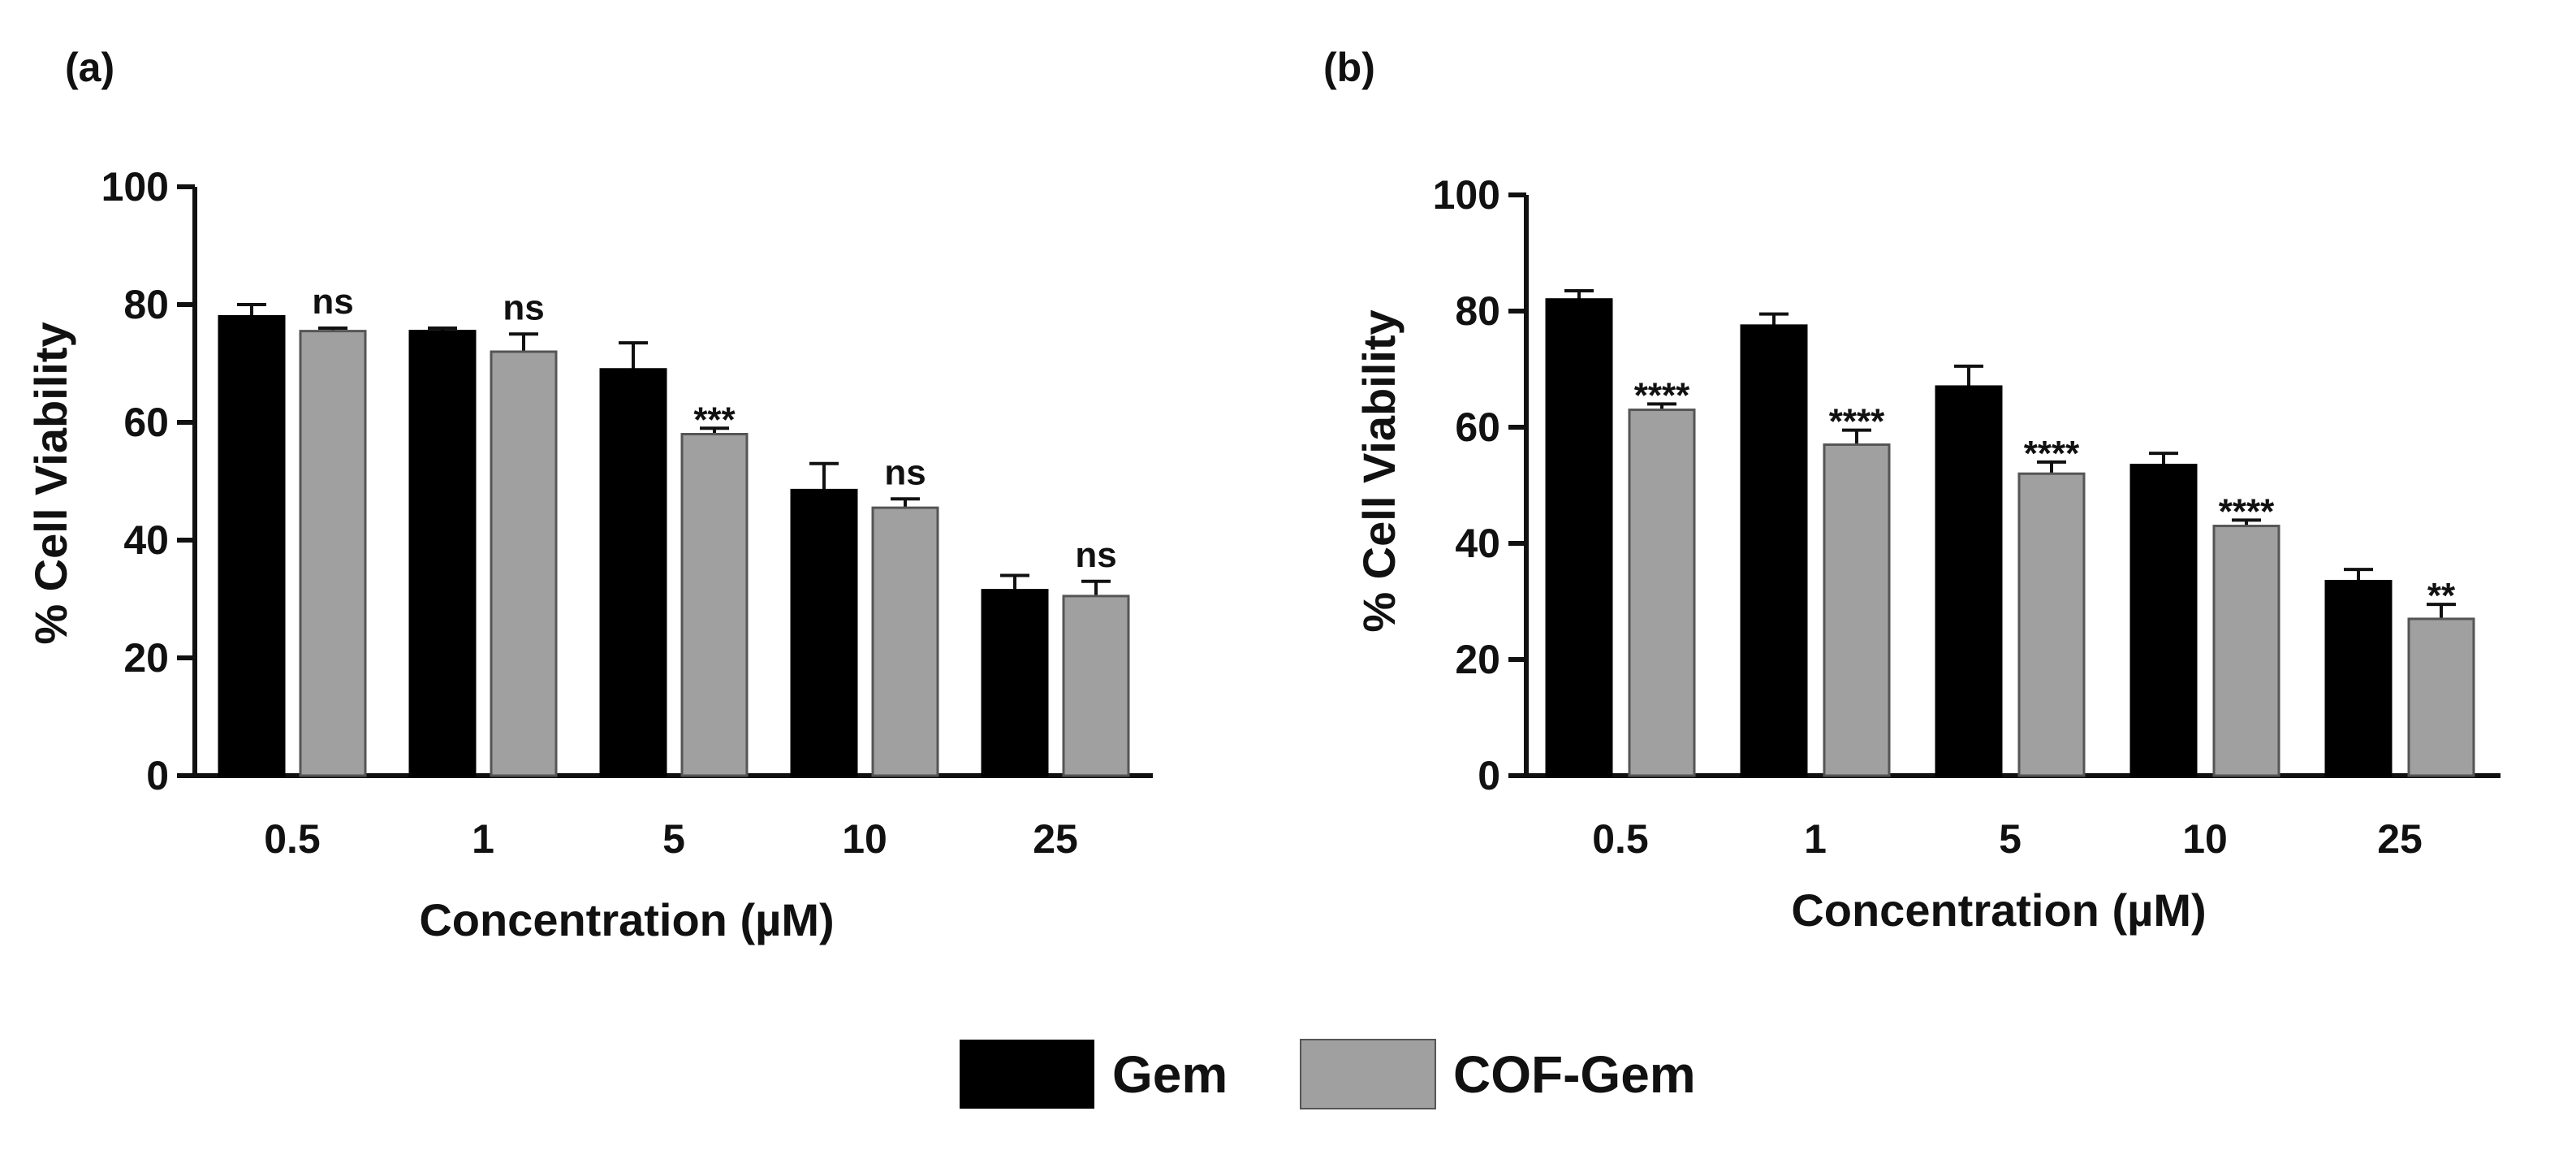 This screenshot has width=2576, height=1159. Describe the element at coordinates (714, 419) in the screenshot. I see `panel-a-significance-label: ***` at that location.